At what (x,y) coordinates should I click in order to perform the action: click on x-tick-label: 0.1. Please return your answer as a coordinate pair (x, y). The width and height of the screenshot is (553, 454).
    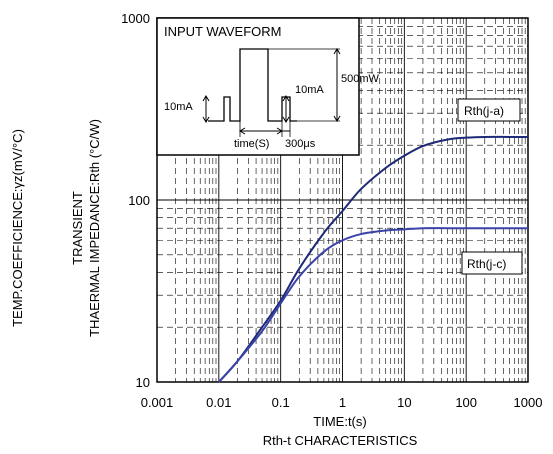
    Looking at the image, I should click on (281, 402).